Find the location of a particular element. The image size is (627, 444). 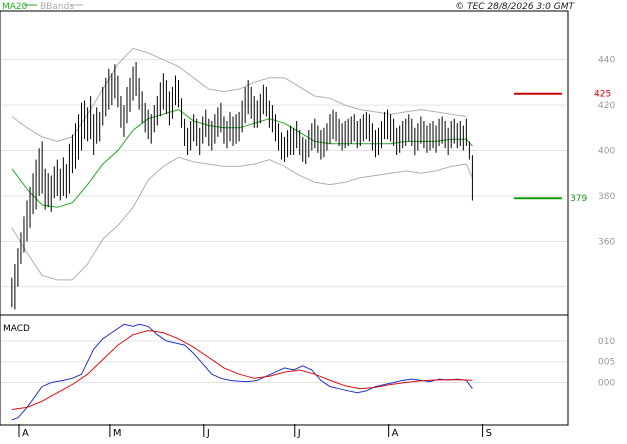

price-tick-label: 360 is located at coordinates (606, 242).